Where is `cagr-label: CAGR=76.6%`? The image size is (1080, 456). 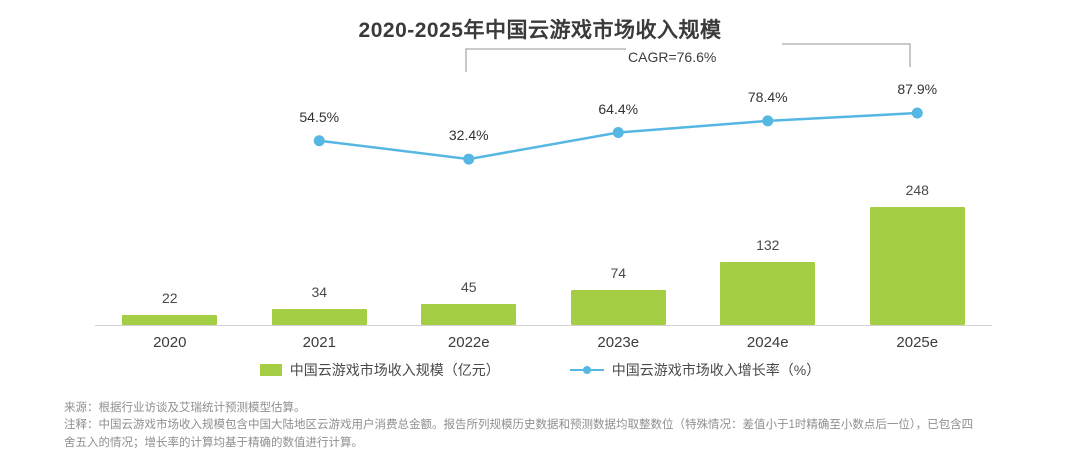
cagr-label: CAGR=76.6% is located at coordinates (672, 57).